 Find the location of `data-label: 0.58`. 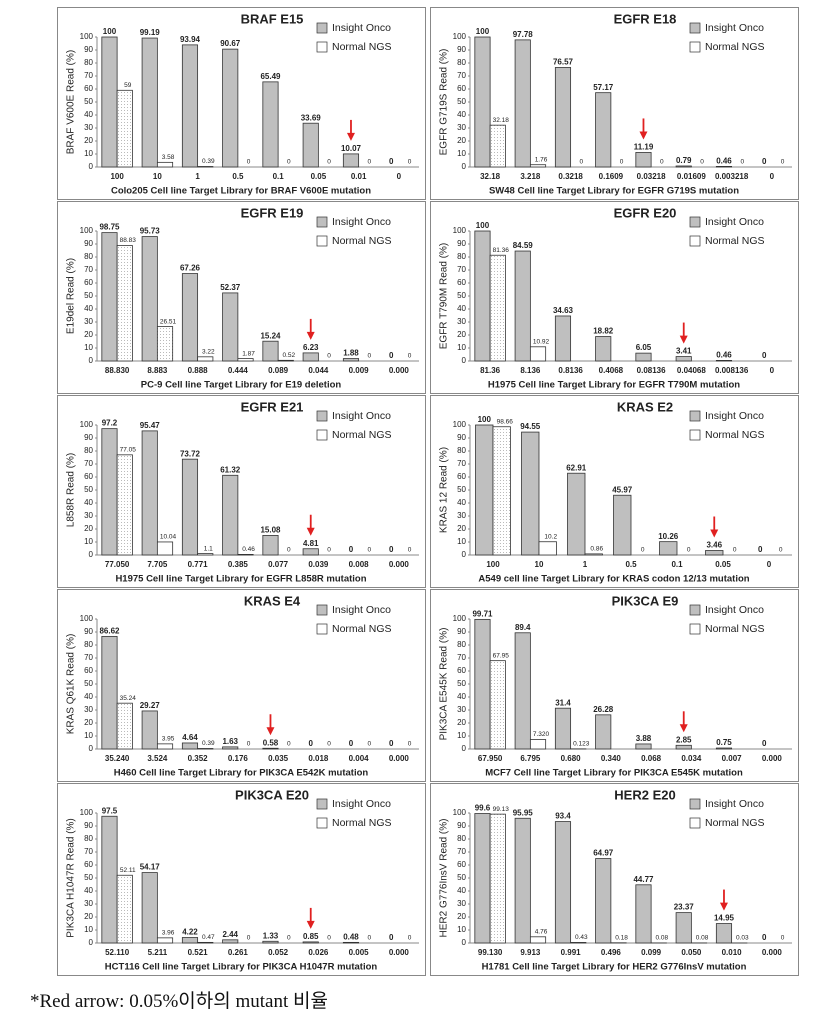

data-label: 0.58 is located at coordinates (271, 742).